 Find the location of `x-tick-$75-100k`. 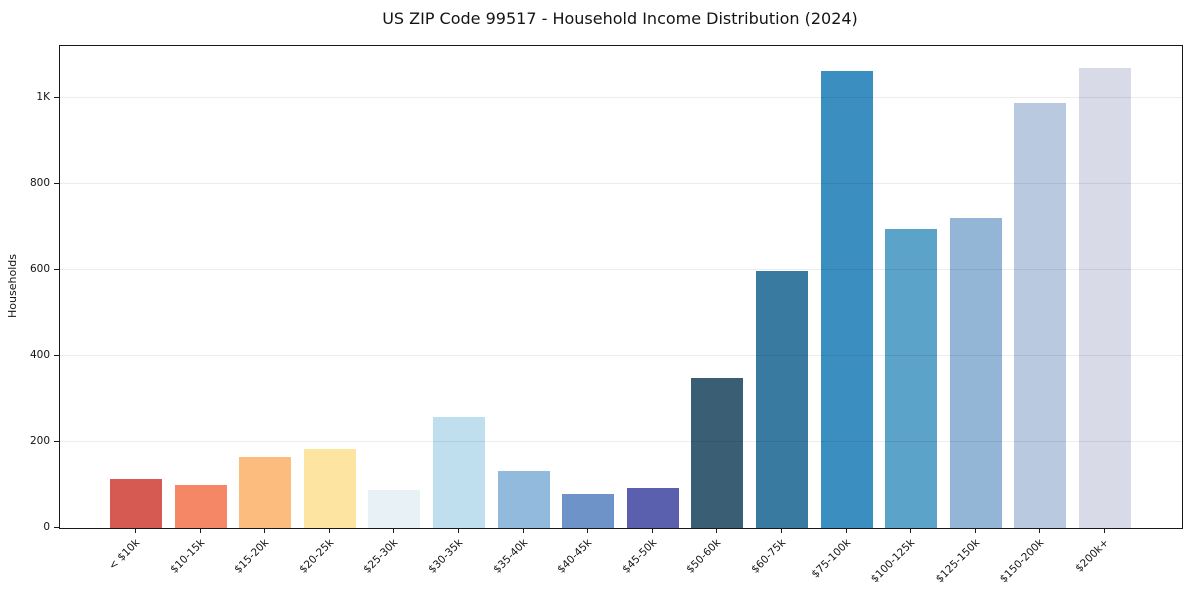

x-tick-$75-100k is located at coordinates (846, 530).